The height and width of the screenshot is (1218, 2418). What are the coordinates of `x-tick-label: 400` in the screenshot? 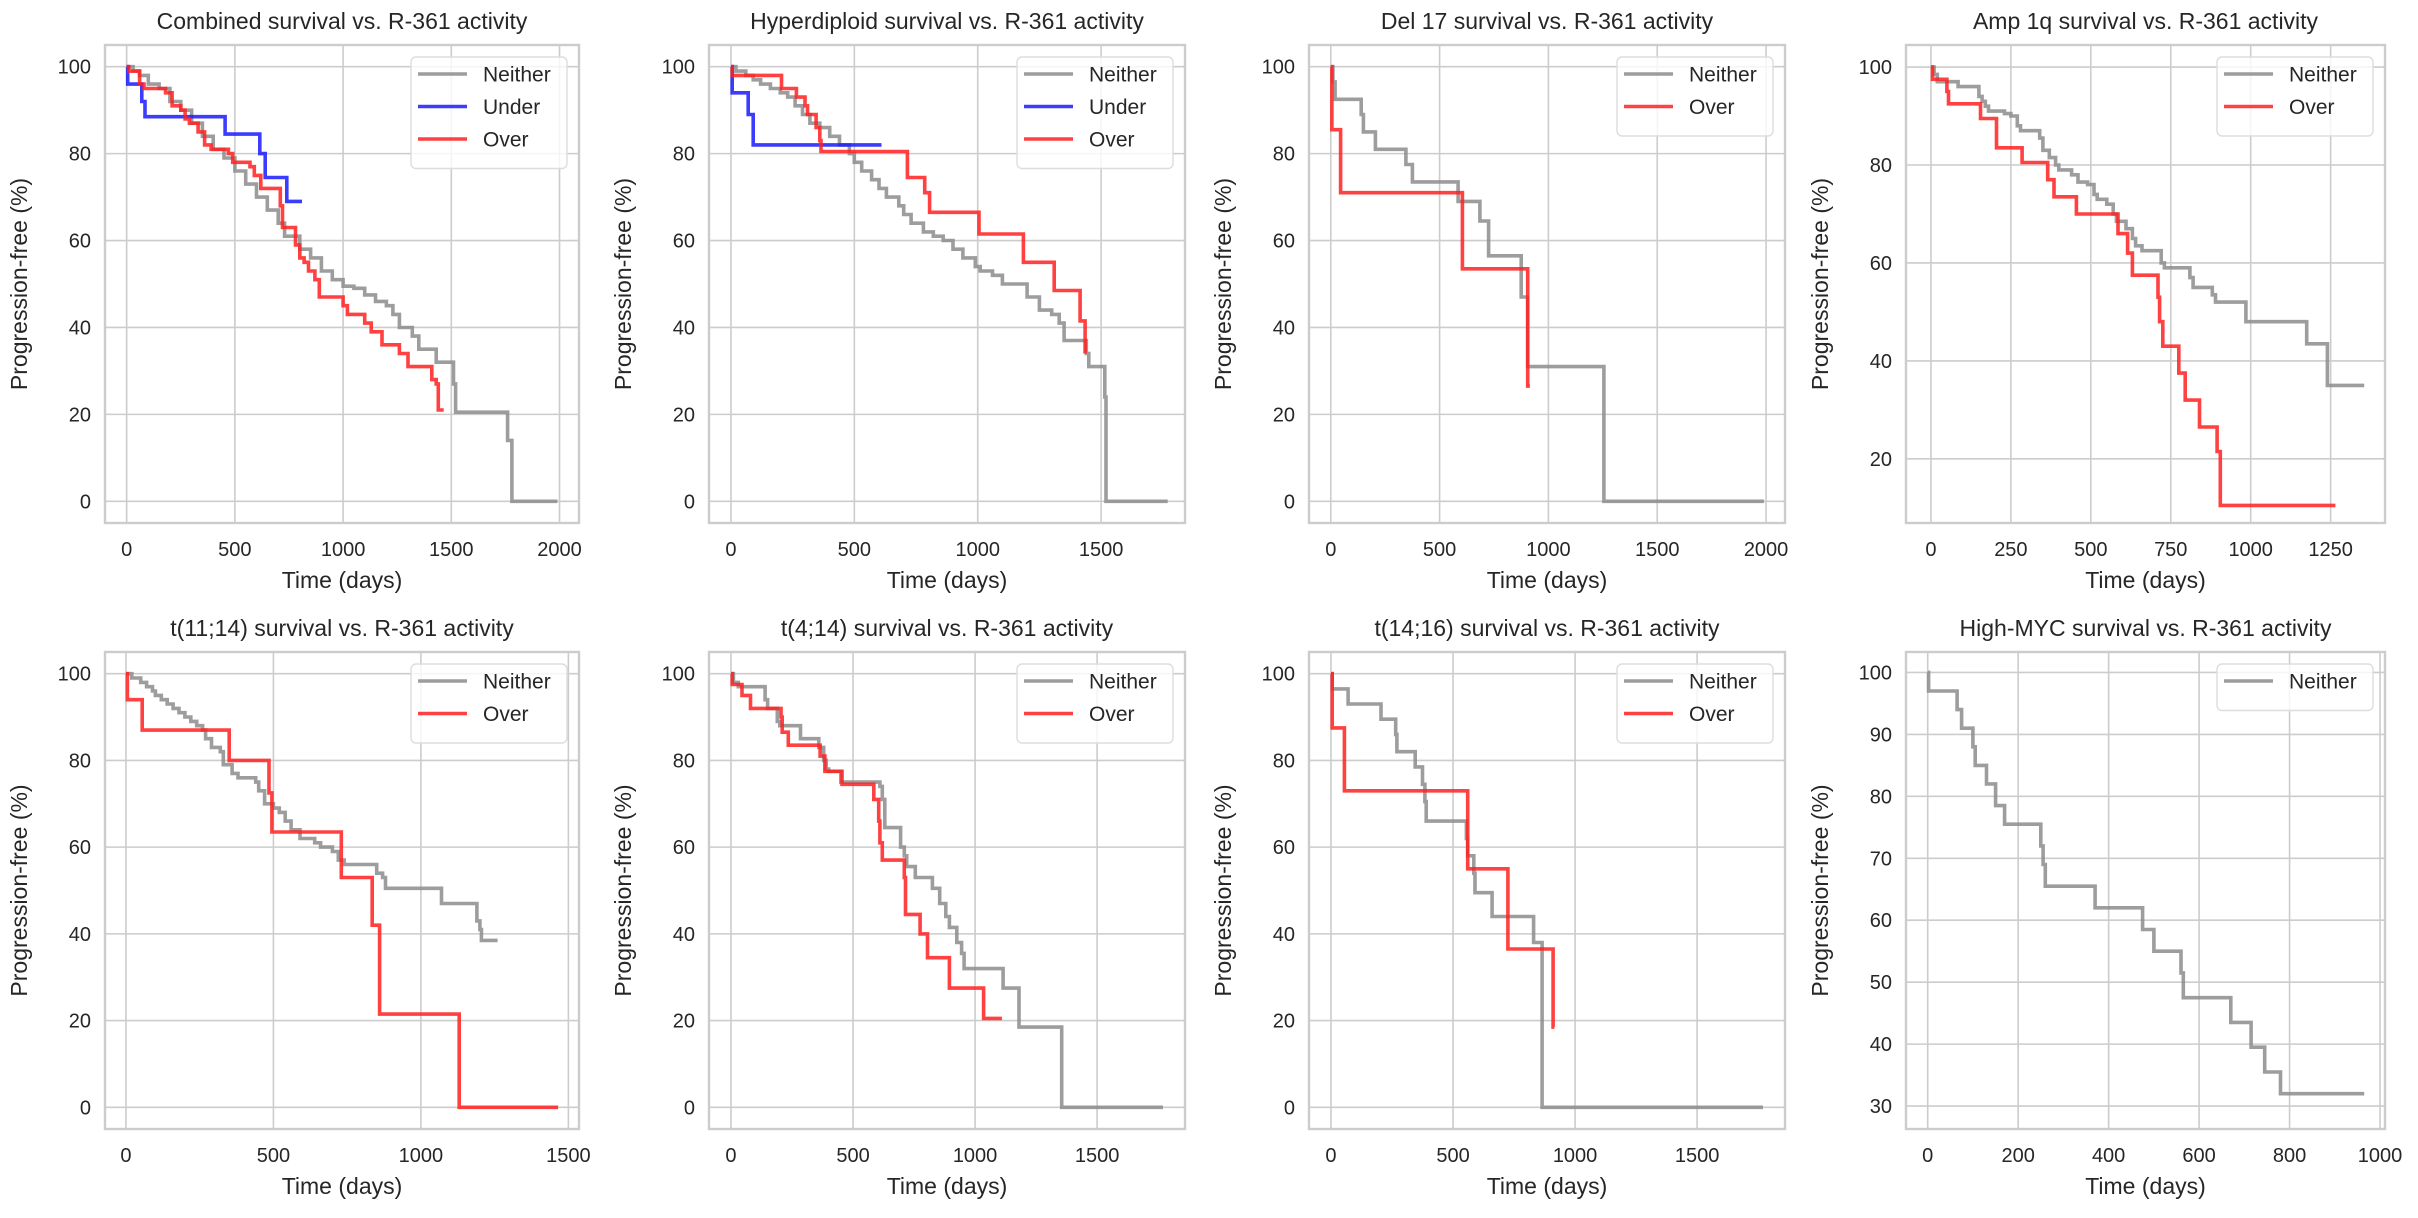 It's located at (2108, 1156).